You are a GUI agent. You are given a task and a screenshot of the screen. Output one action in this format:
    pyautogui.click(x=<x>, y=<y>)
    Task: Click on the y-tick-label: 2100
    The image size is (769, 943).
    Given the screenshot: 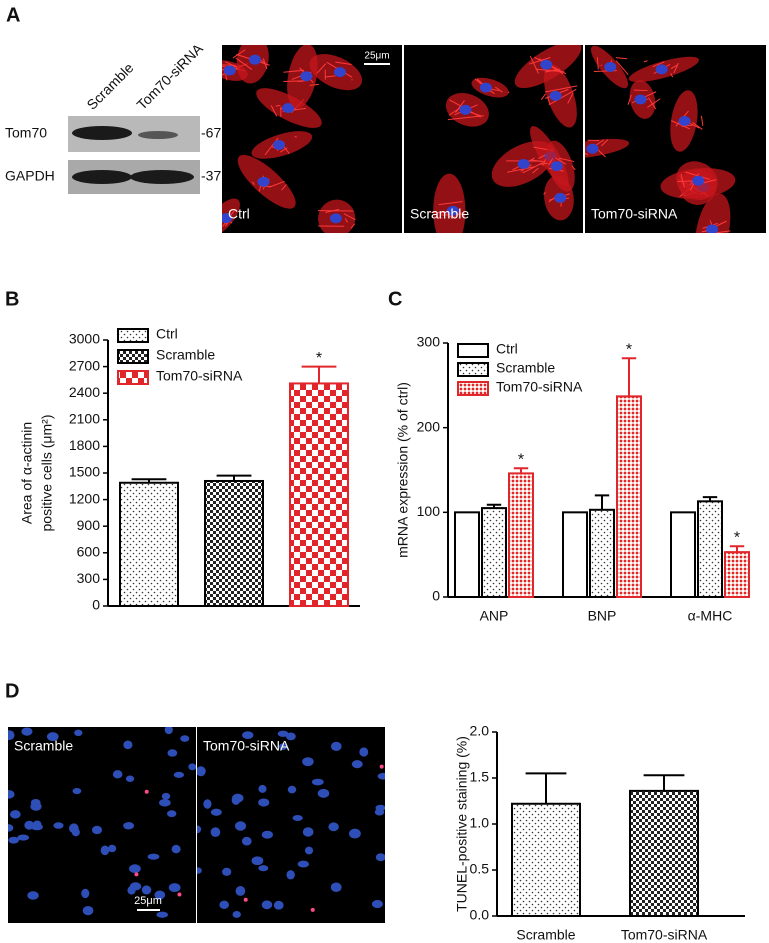 What is the action you would take?
    pyautogui.click(x=84, y=419)
    